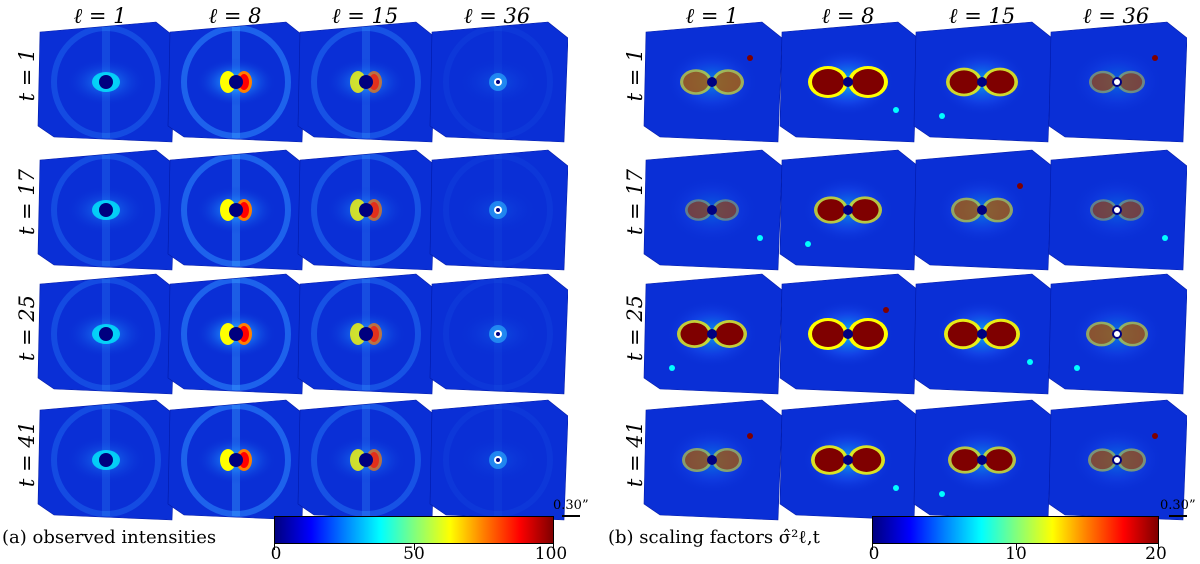 This screenshot has height=564, width=1200. What do you see at coordinates (109, 537) in the screenshot?
I see `caption-a: (a) observed intensities` at bounding box center [109, 537].